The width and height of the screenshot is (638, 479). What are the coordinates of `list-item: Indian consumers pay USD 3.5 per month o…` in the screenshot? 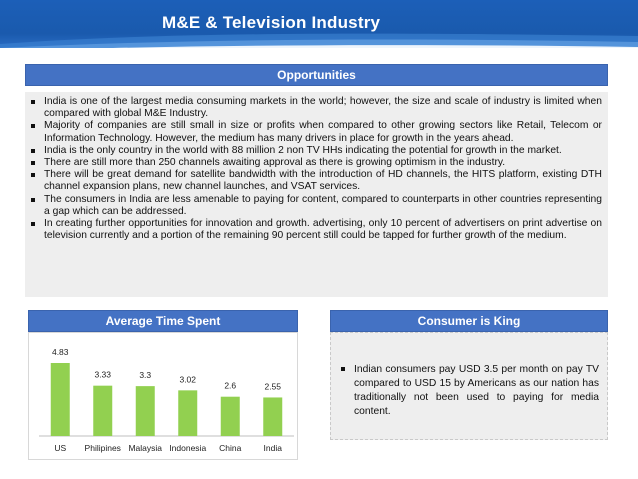 It's located at (469, 391).